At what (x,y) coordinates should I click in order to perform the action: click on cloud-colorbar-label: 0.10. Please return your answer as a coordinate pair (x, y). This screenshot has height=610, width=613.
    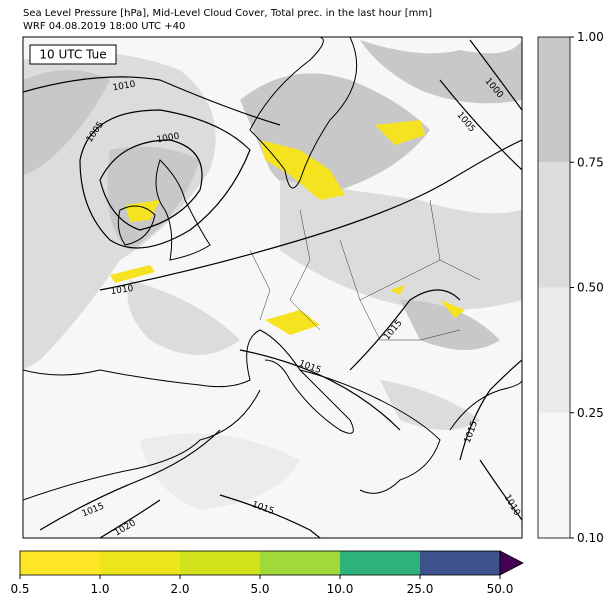
    Looking at the image, I should click on (590, 538).